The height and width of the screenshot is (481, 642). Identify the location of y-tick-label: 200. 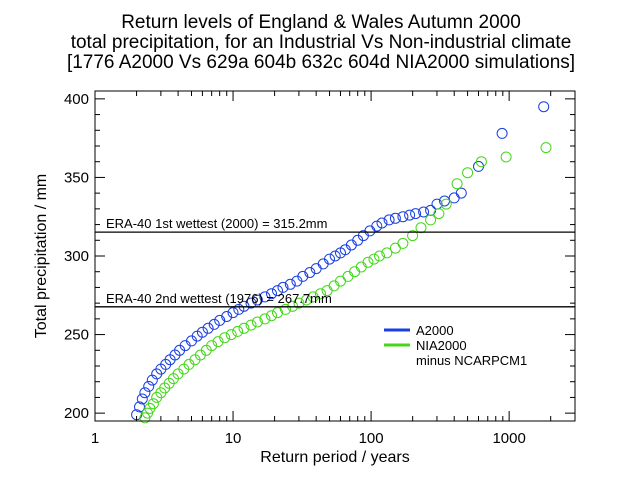
(76, 413).